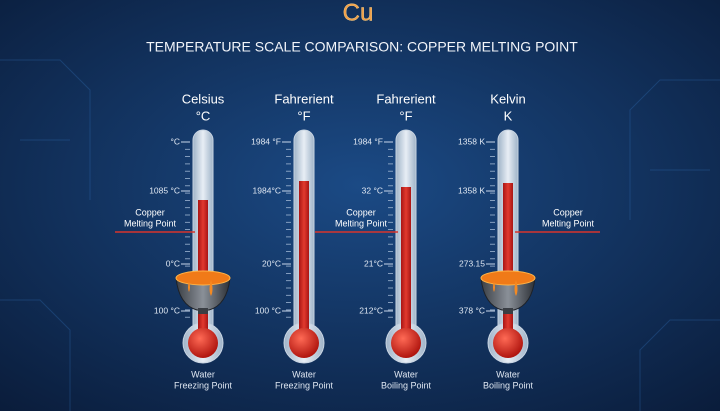  I want to click on logo: Cu, so click(358, 13).